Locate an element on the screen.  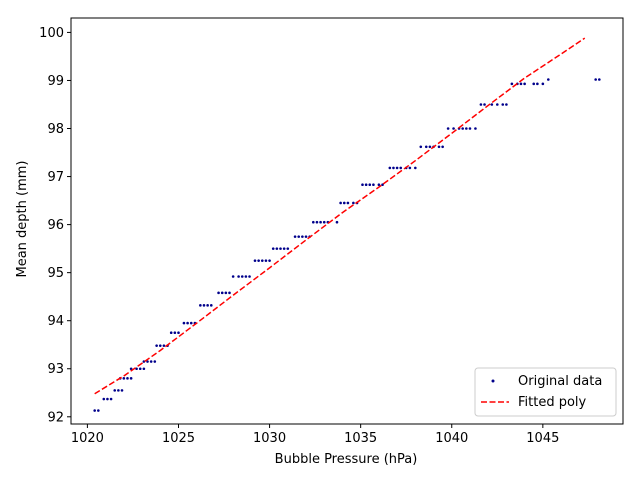
y-tick-label: 93 is located at coordinates (55, 369).